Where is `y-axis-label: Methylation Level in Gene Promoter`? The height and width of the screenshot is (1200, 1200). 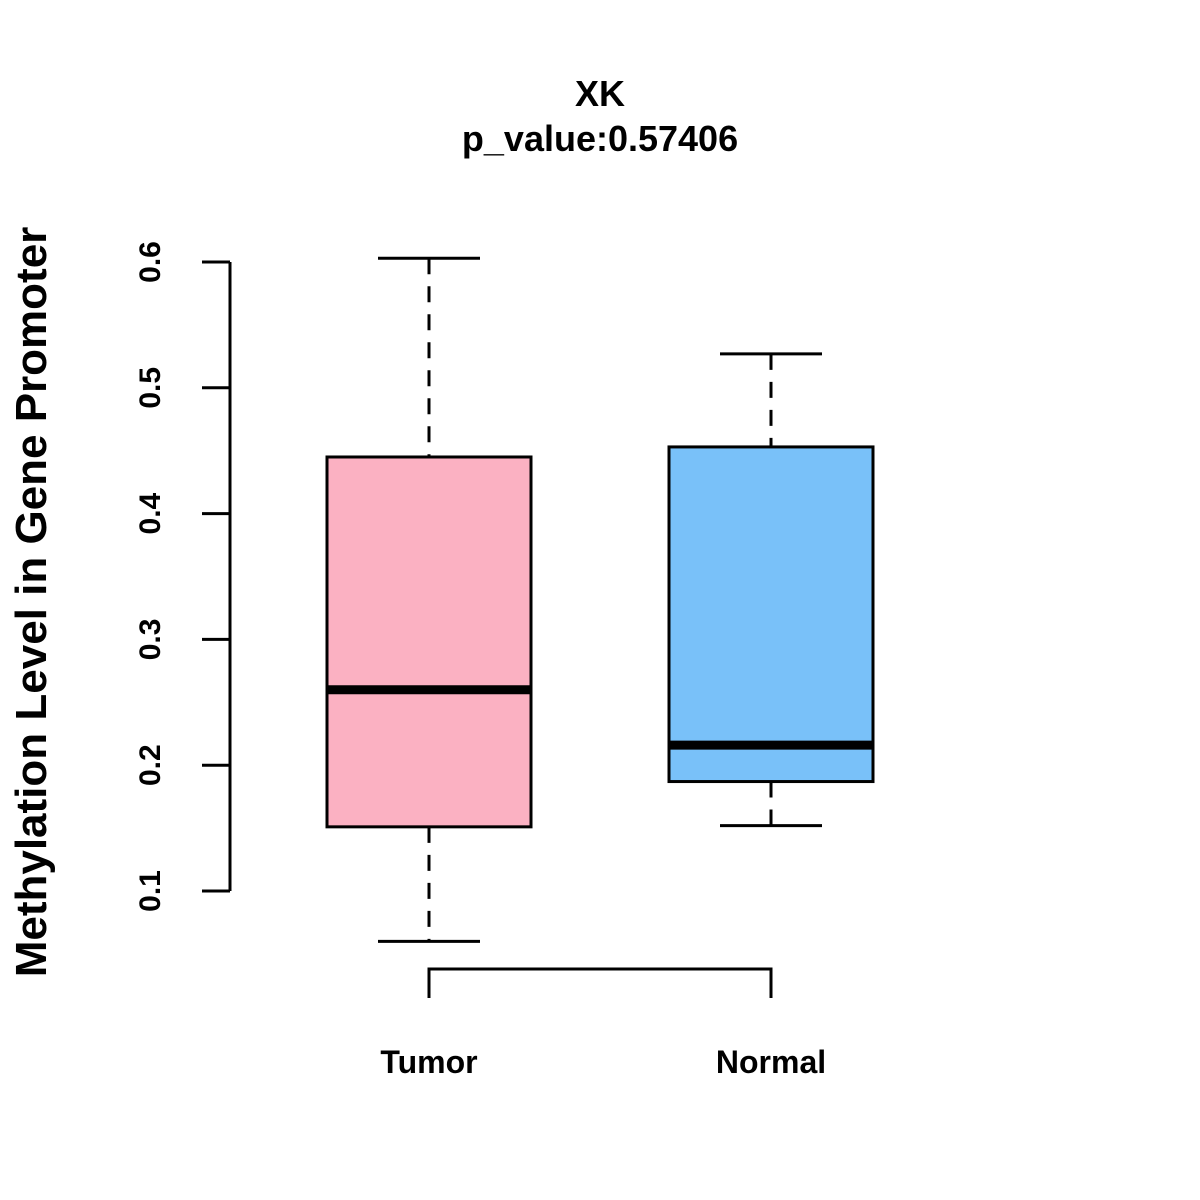 y-axis-label: Methylation Level in Gene Promoter is located at coordinates (31, 602).